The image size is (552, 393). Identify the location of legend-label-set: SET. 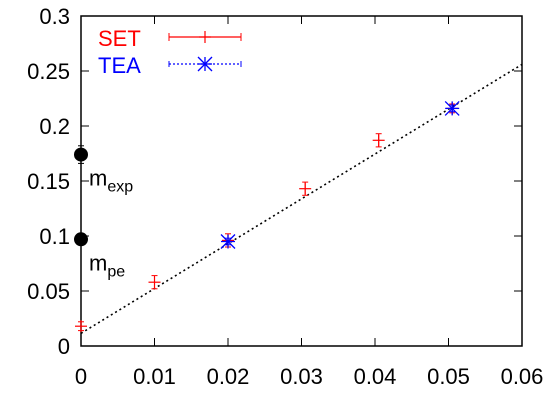
(119, 38).